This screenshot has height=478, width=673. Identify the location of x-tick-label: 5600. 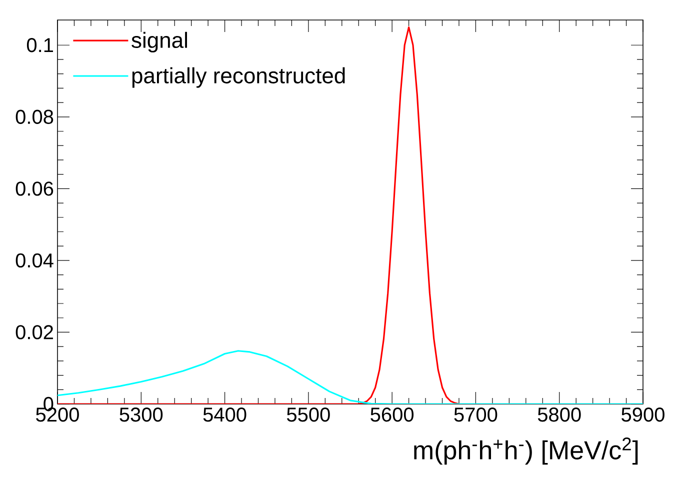
(392, 415).